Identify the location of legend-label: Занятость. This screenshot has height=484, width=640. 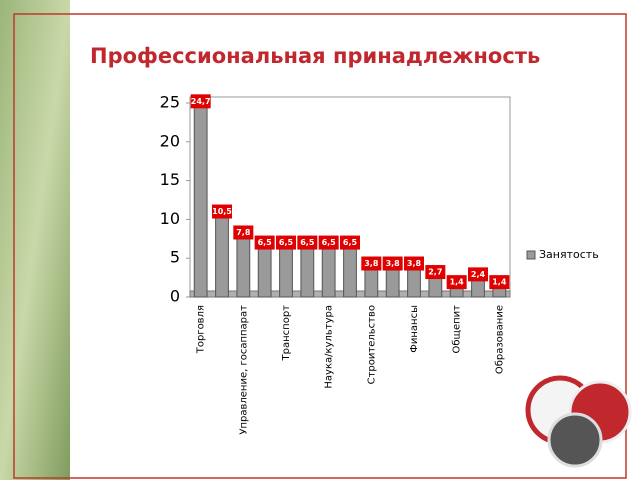
(569, 254).